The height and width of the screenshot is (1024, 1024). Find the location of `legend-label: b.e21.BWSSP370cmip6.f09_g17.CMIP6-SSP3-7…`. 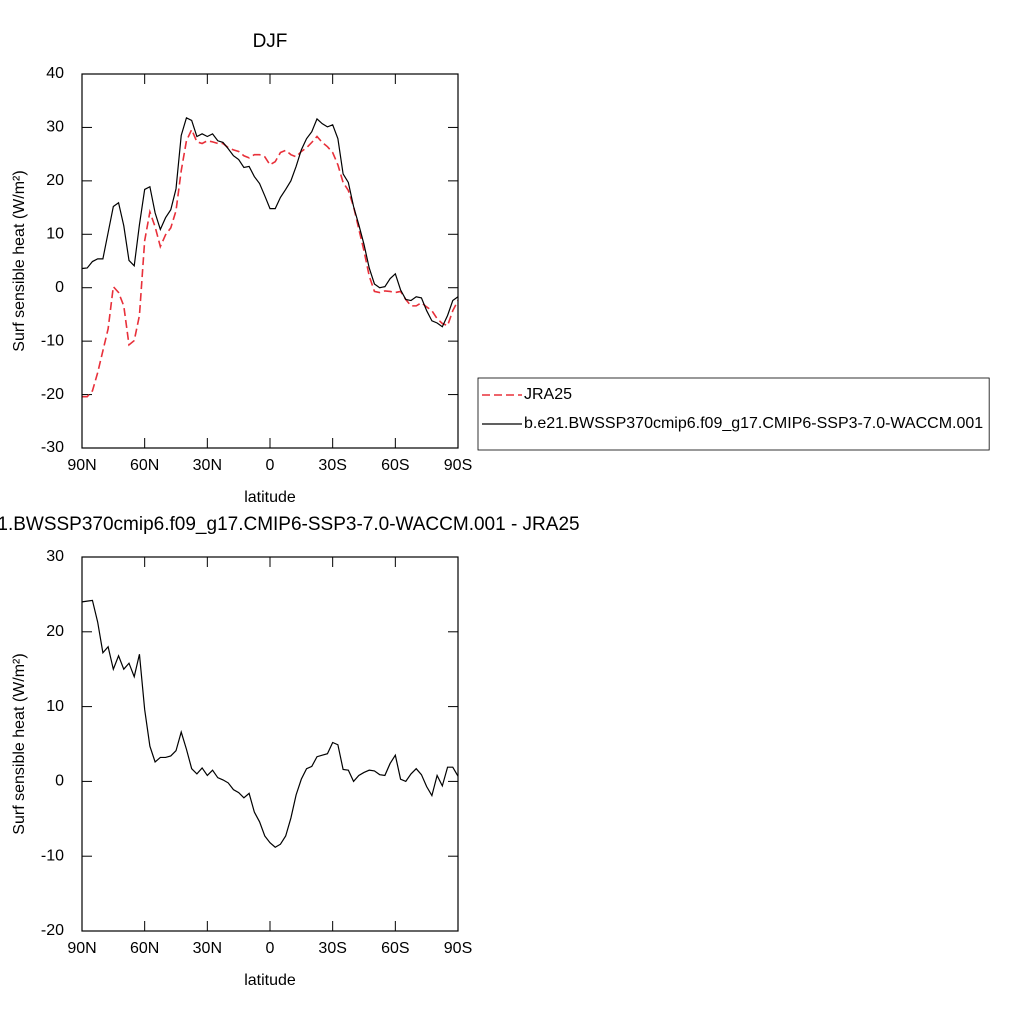

legend-label: b.e21.BWSSP370cmip6.f09_g17.CMIP6-SSP3-7… is located at coordinates (753, 423).